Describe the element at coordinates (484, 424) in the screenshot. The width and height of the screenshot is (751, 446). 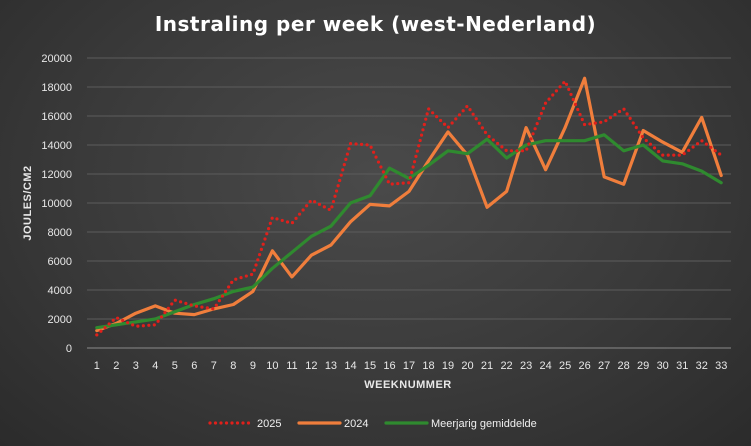
I see `legend-label: Meerjarig gemiddelde` at that location.